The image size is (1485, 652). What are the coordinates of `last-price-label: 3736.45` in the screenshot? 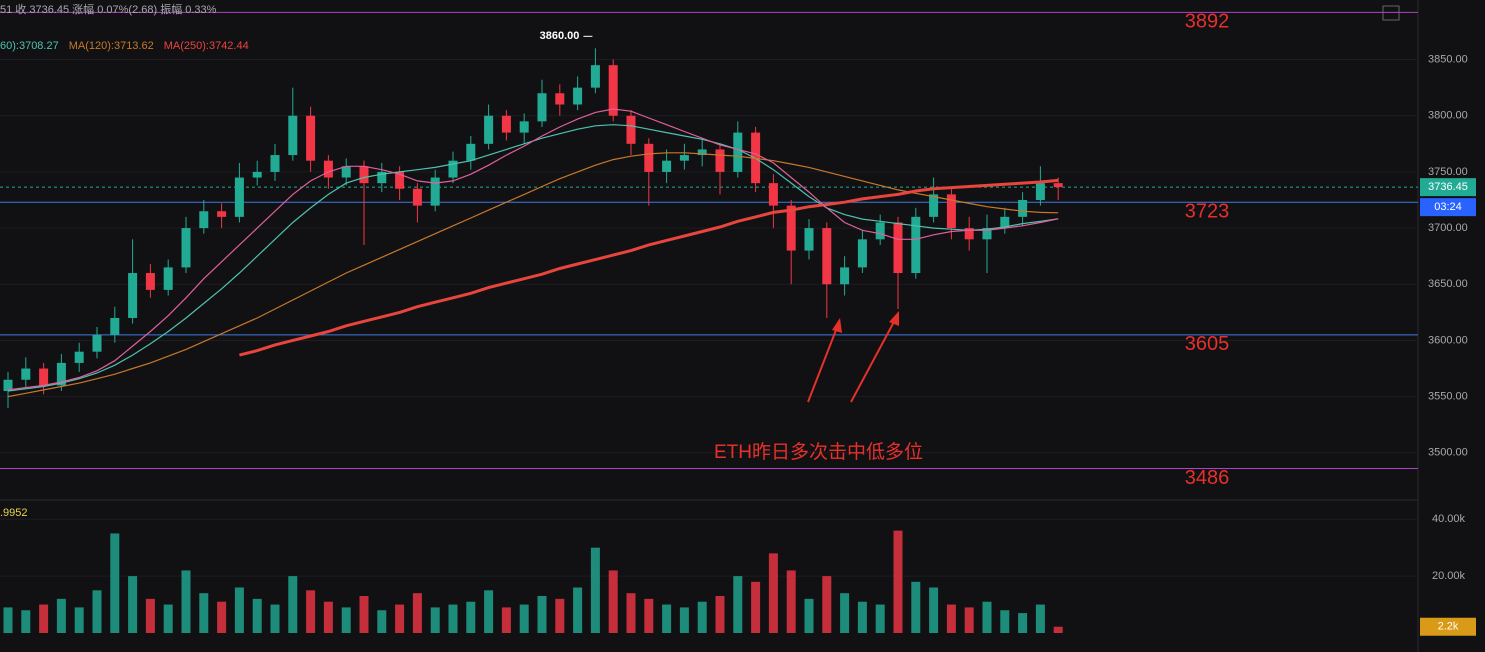 It's located at (1448, 187).